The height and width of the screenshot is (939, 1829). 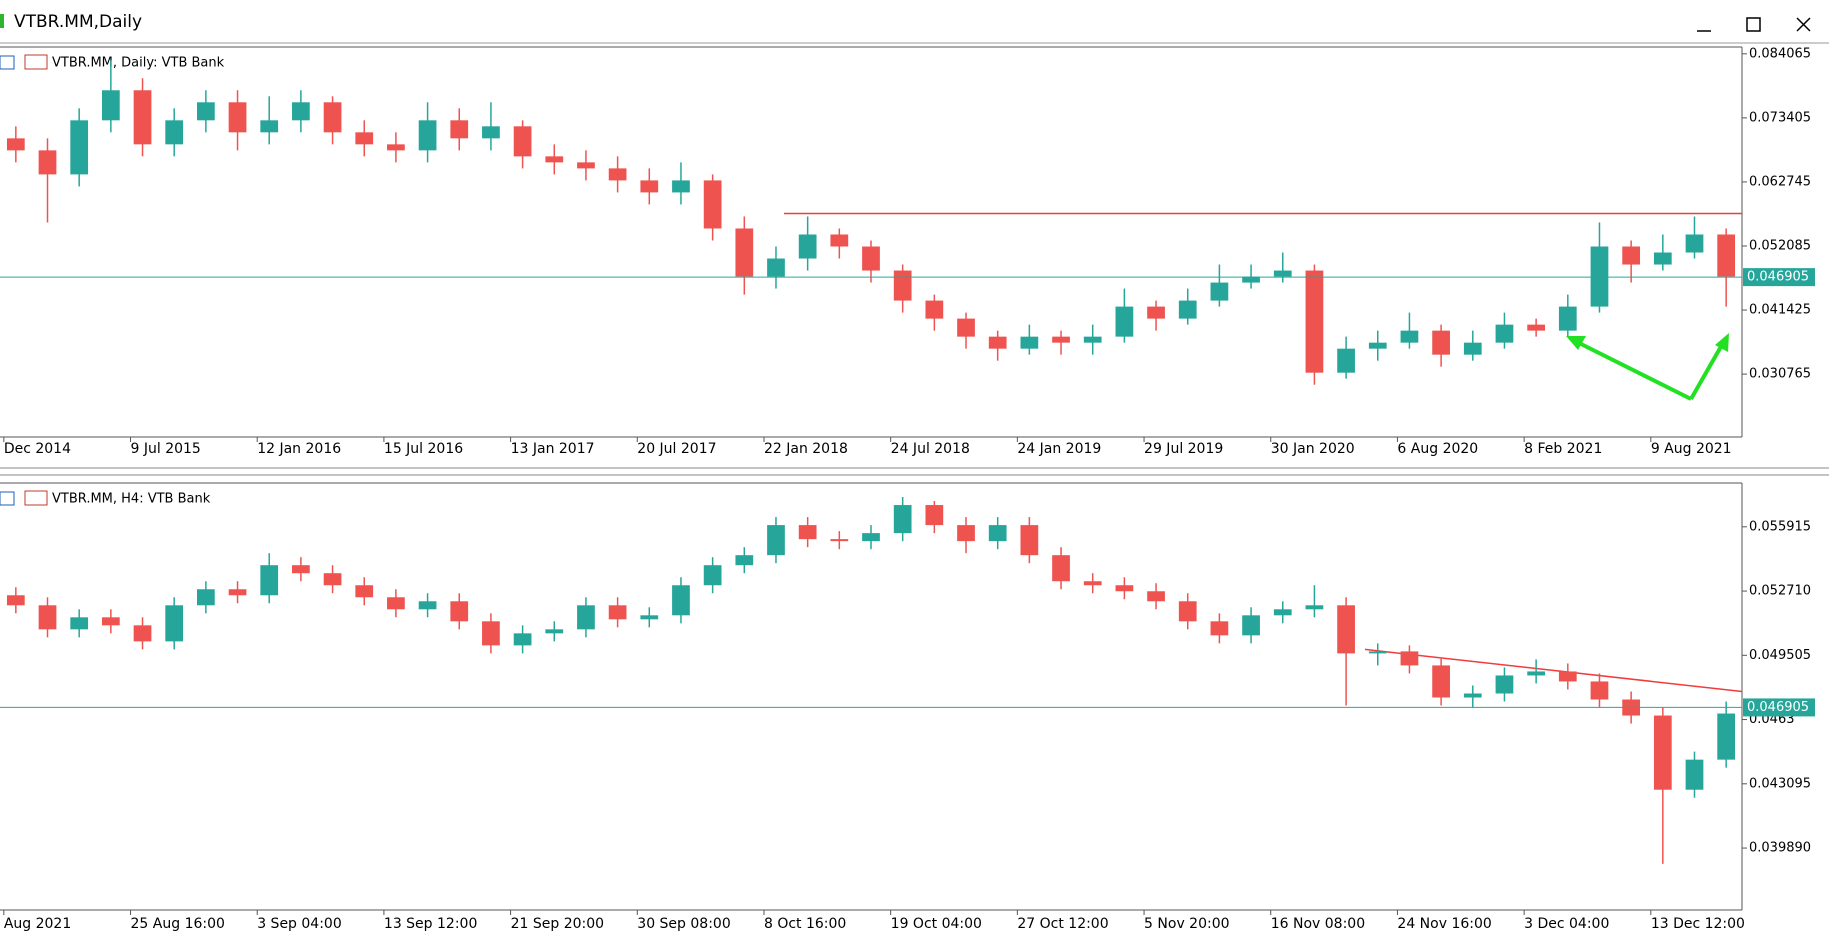 What do you see at coordinates (1780, 117) in the screenshot?
I see `y-tick-label: 0.073405` at bounding box center [1780, 117].